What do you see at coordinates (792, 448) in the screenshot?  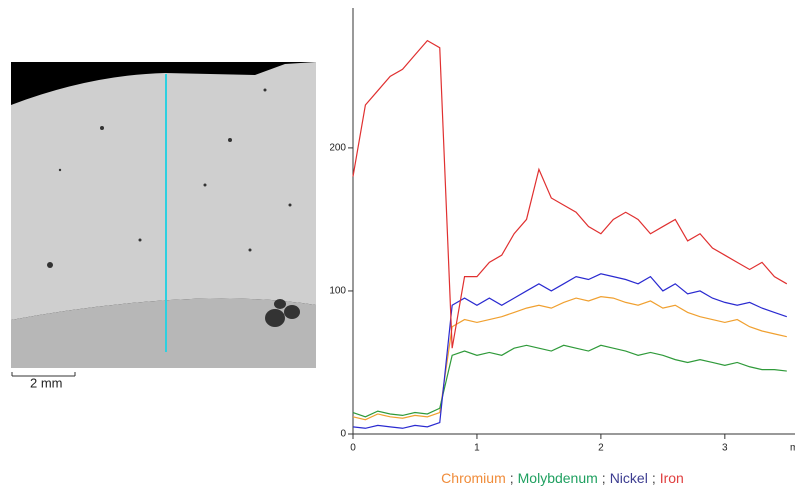 I see `x-axis-label: m` at bounding box center [792, 448].